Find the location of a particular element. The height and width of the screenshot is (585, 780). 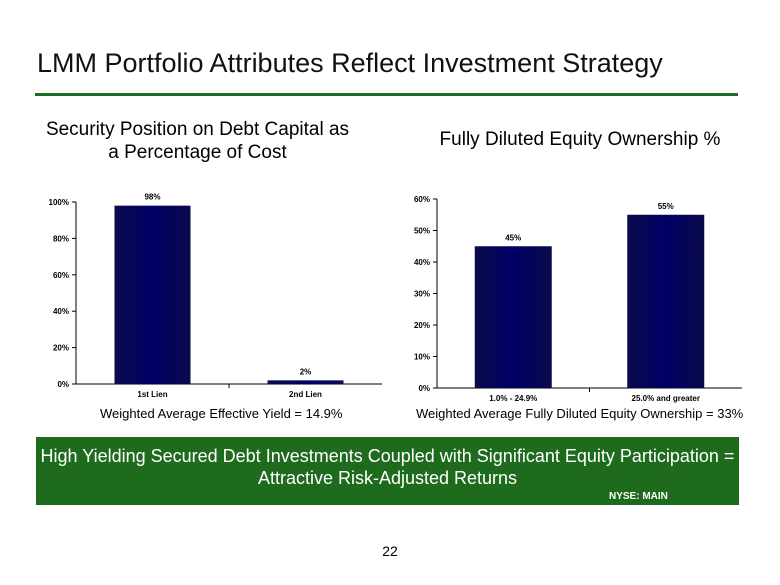

chart-2-x-tick-label: 25.0% and greater is located at coordinates (666, 398).